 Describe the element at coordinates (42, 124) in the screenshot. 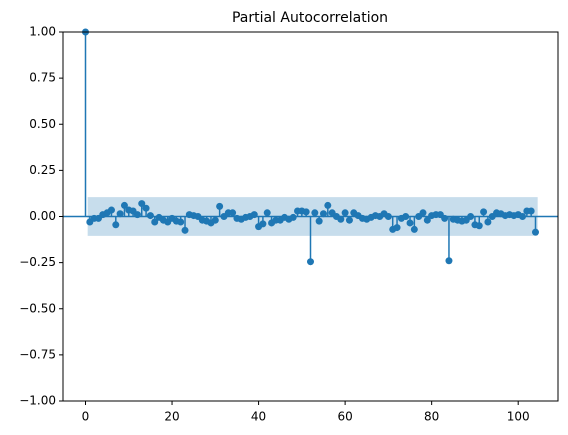

I see `y-tick-label: 0.50` at that location.